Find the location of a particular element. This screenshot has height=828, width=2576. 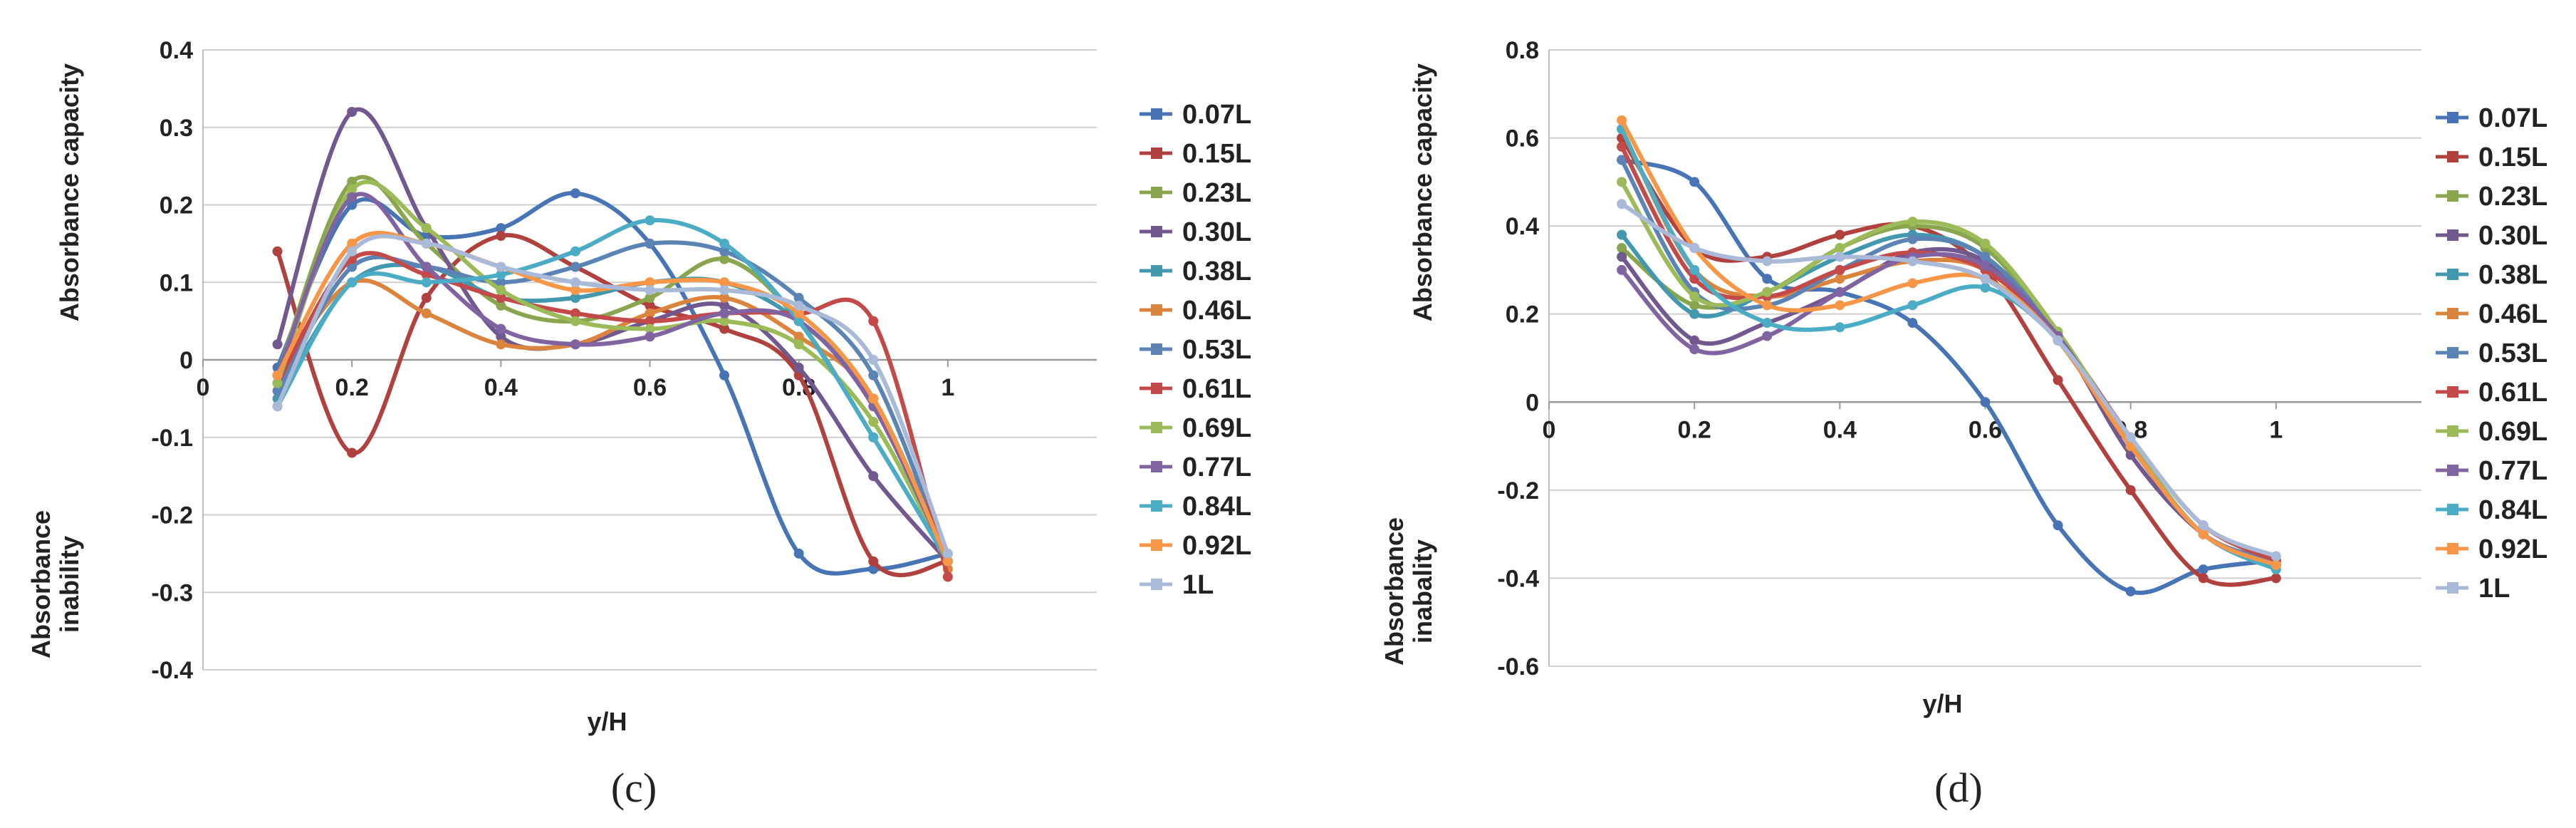

legend-label: 0.69L is located at coordinates (2513, 432).